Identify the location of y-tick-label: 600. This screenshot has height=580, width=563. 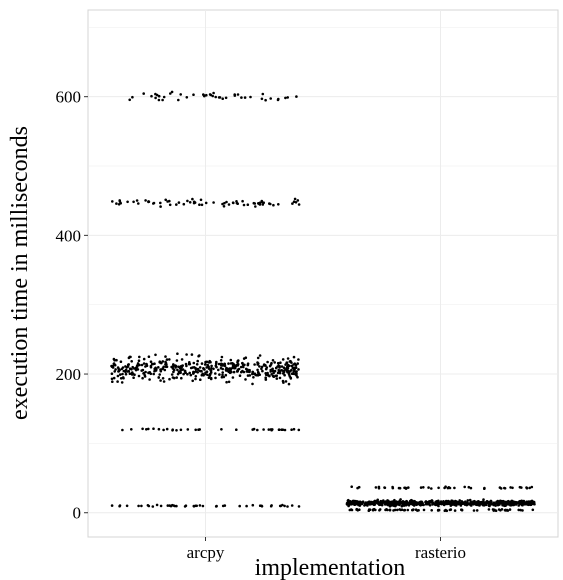
(69, 97).